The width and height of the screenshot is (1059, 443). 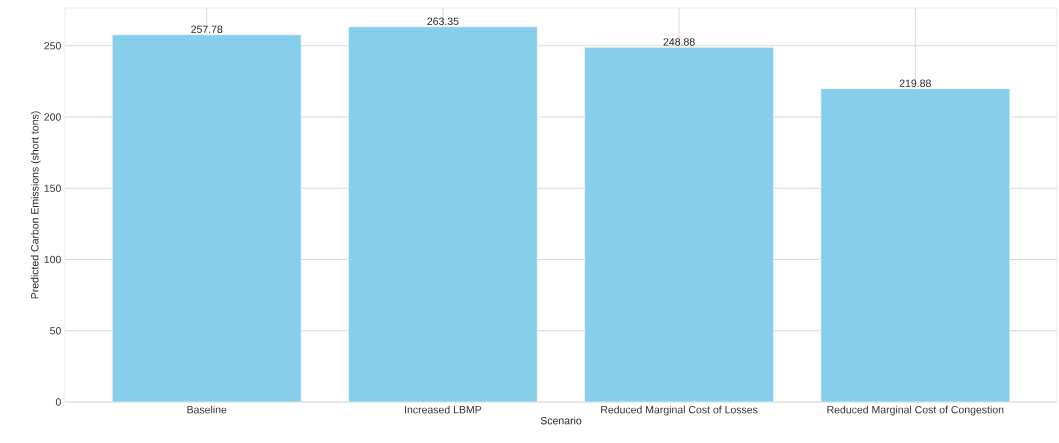 What do you see at coordinates (207, 409) in the screenshot?
I see `x-tick-label: Baseline` at bounding box center [207, 409].